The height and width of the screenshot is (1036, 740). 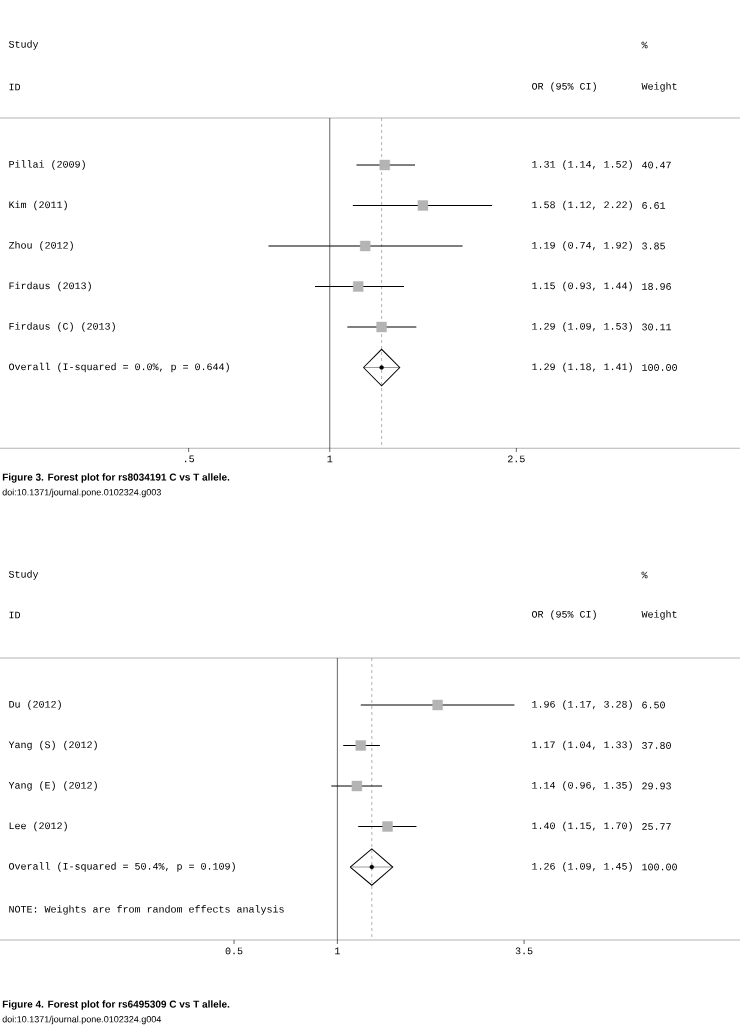 What do you see at coordinates (82, 1020) in the screenshot?
I see `text: doi:10.1371/journal.pone.0102324.g004` at bounding box center [82, 1020].